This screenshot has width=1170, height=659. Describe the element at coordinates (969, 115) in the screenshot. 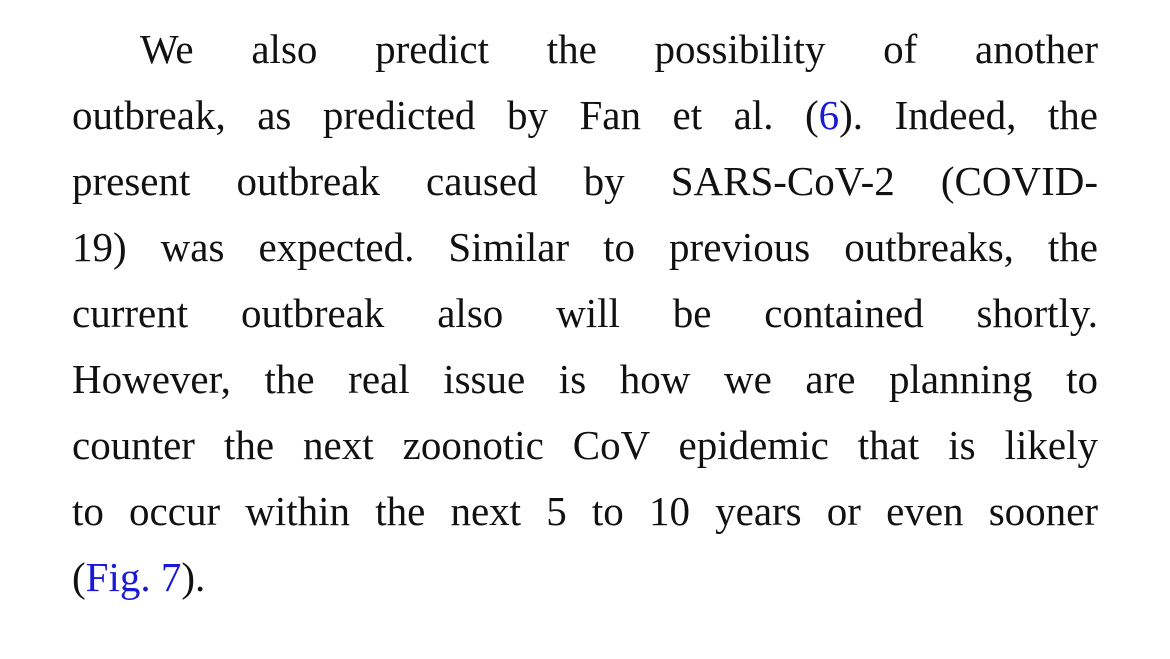

I see `line-2-text-after: ). Indeed, the` at that location.